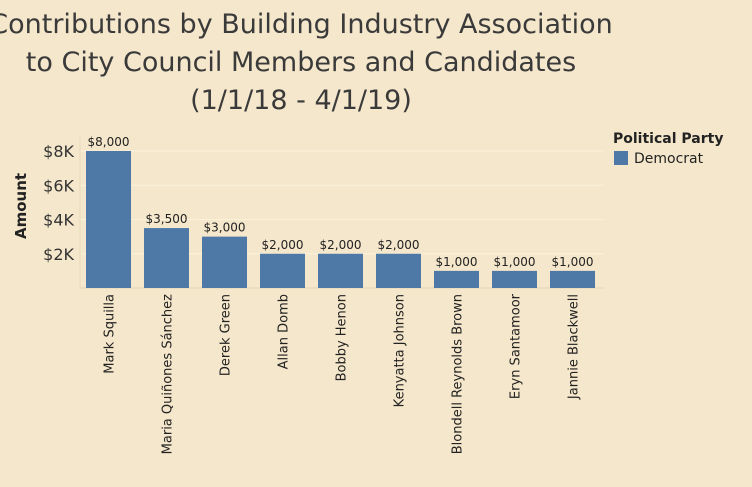  Describe the element at coordinates (284, 331) in the screenshot. I see `x-tick-label-3: Allan Domb` at that location.